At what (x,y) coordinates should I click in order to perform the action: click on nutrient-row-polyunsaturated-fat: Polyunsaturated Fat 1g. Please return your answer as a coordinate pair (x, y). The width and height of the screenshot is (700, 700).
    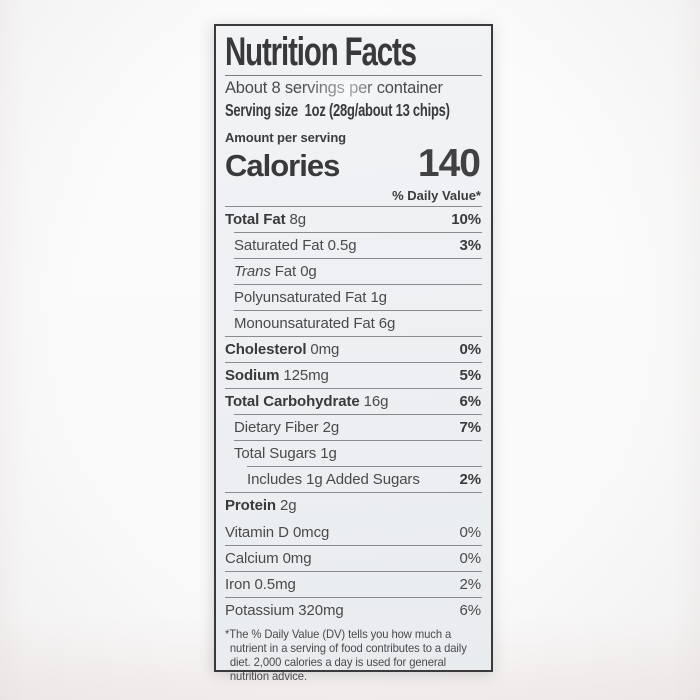
    Looking at the image, I should click on (358, 297).